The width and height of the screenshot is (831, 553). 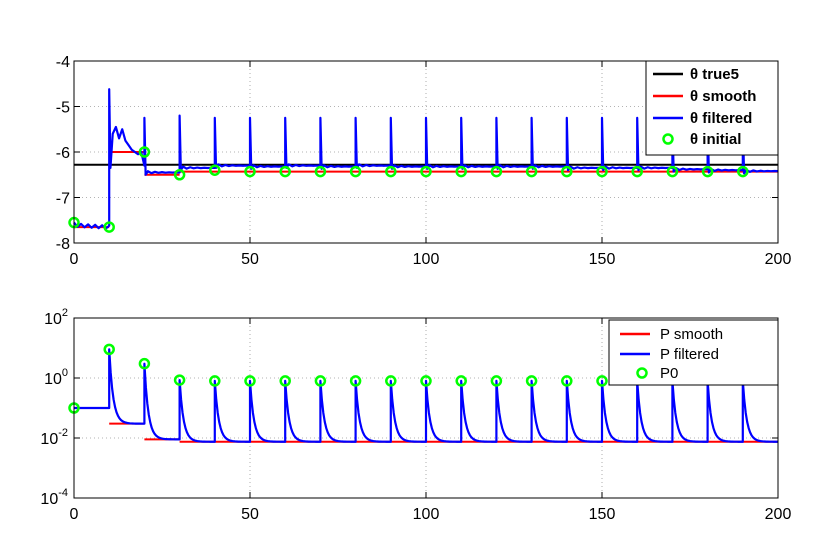 What do you see at coordinates (426, 259) in the screenshot?
I see `theta-x-tick-2: 100` at bounding box center [426, 259].